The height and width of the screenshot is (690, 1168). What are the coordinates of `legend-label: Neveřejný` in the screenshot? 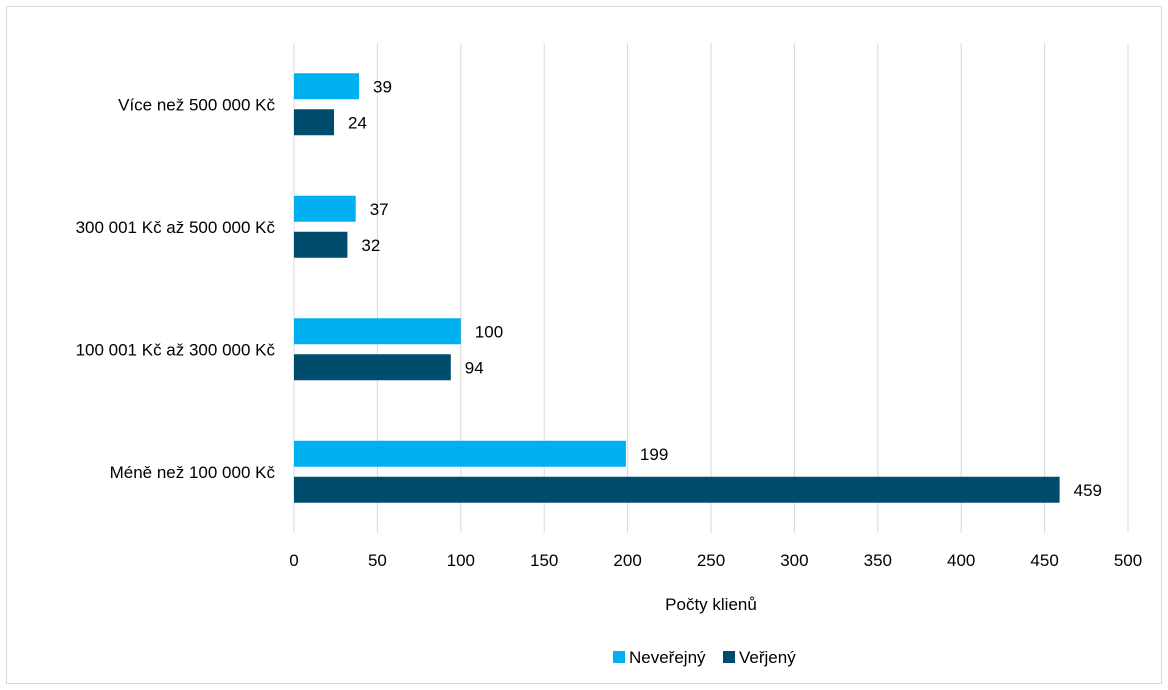 It's located at (667, 657).